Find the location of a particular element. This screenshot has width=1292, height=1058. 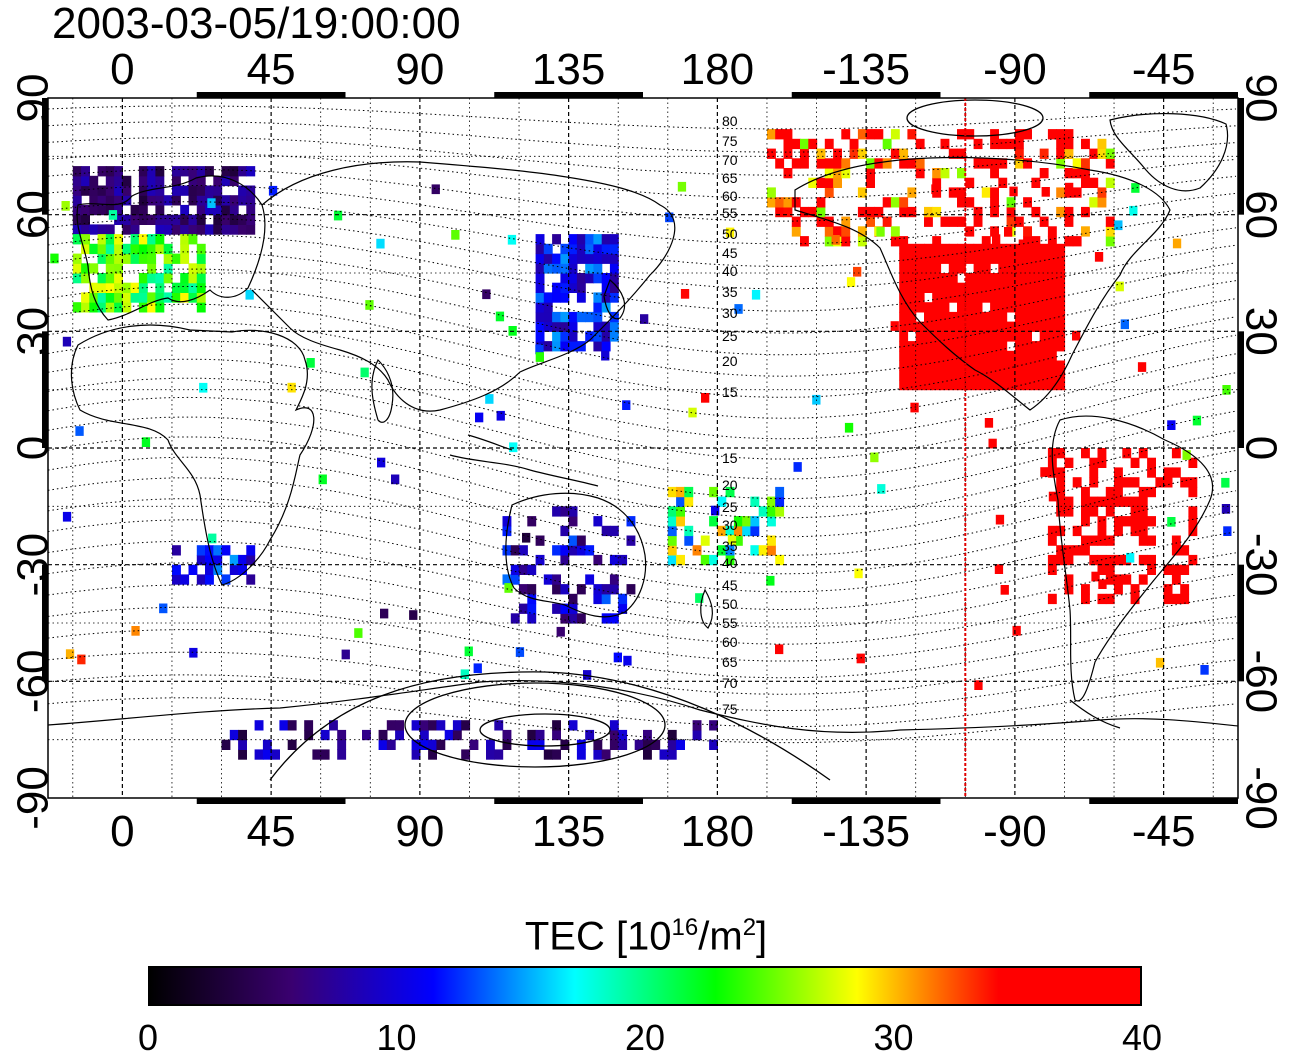

europe-coast is located at coordinates (171, 248).